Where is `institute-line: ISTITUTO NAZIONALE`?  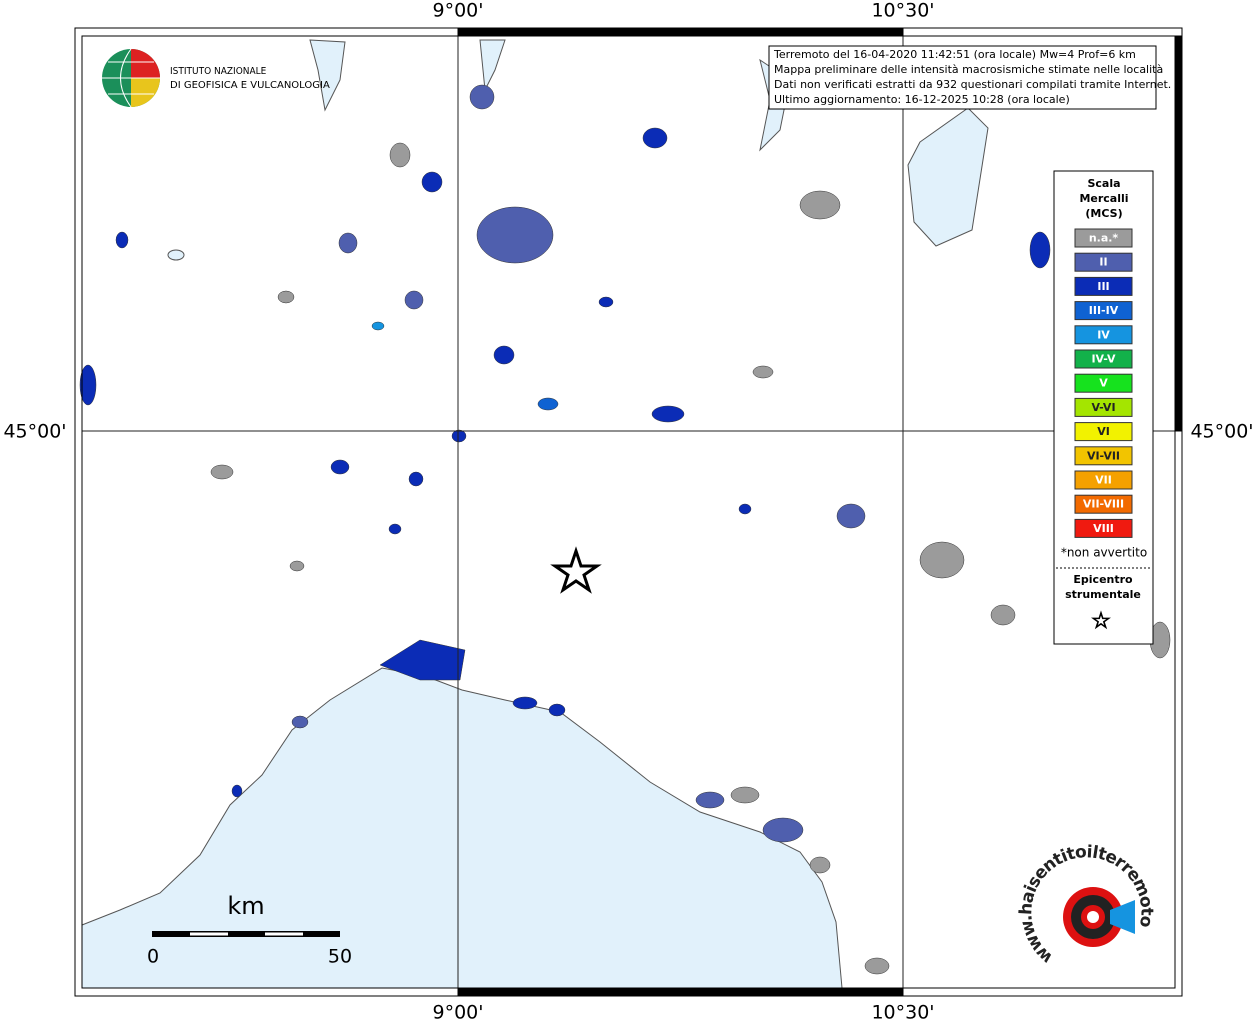
institute-line: ISTITUTO NAZIONALE is located at coordinates (218, 71).